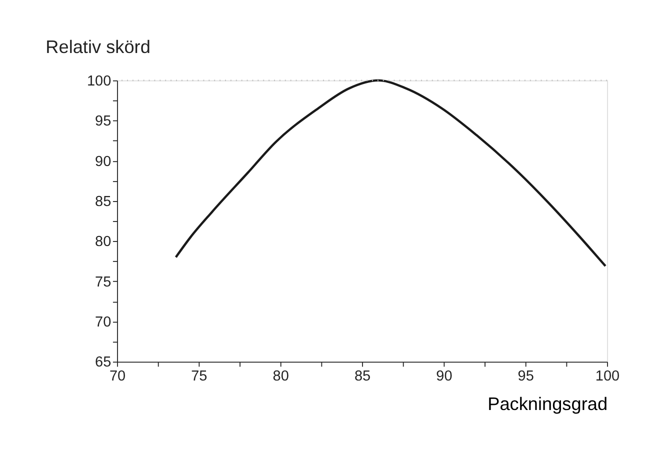 The width and height of the screenshot is (647, 449). I want to click on x-tick-label: 80, so click(280, 376).